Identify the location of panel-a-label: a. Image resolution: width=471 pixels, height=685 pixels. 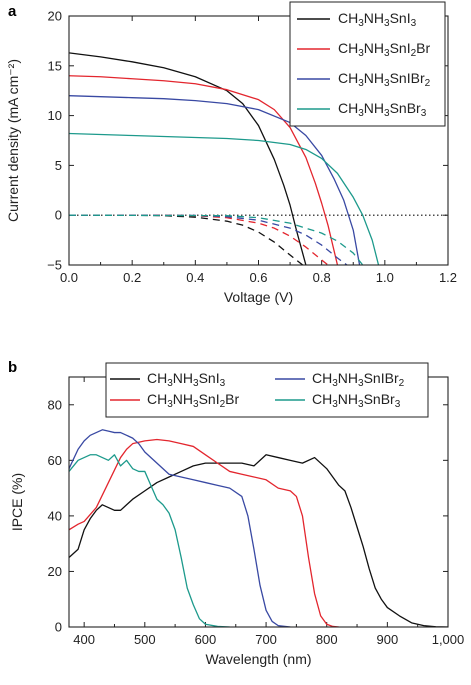
(12, 11).